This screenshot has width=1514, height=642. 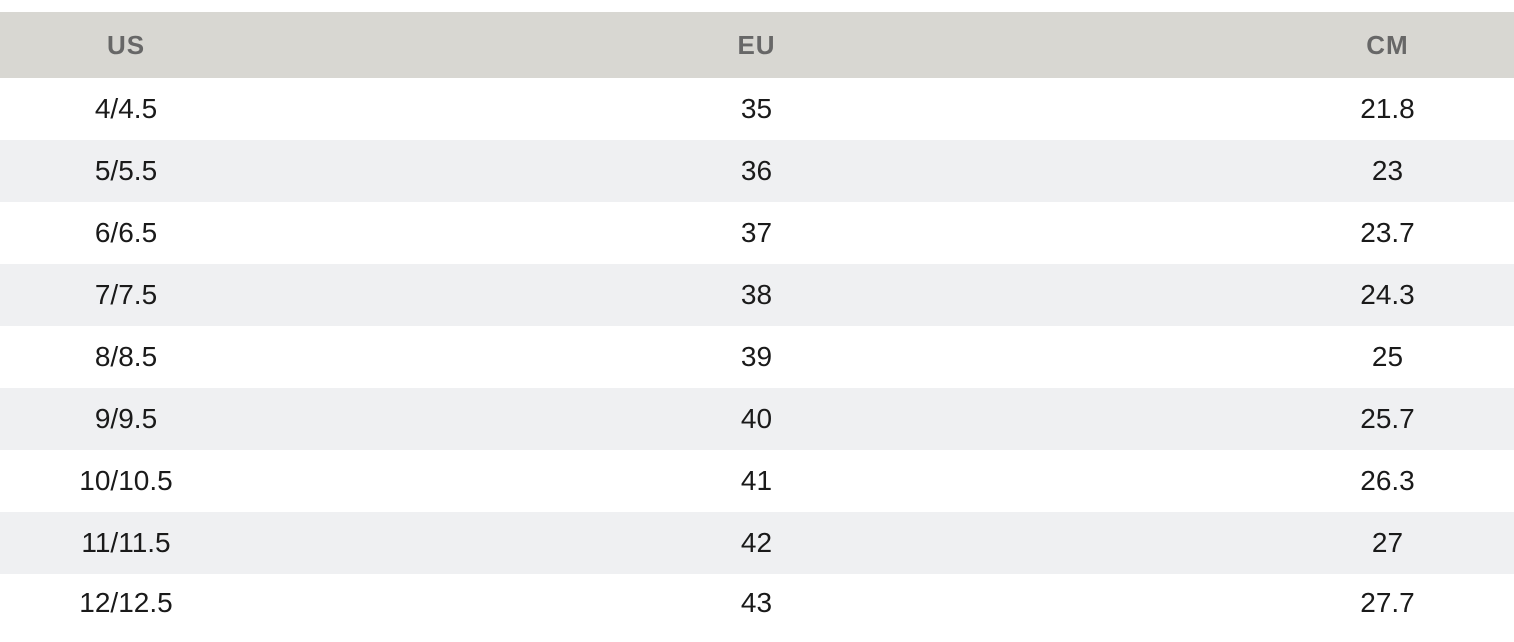 What do you see at coordinates (1387, 356) in the screenshot?
I see `cell-cm: 25` at bounding box center [1387, 356].